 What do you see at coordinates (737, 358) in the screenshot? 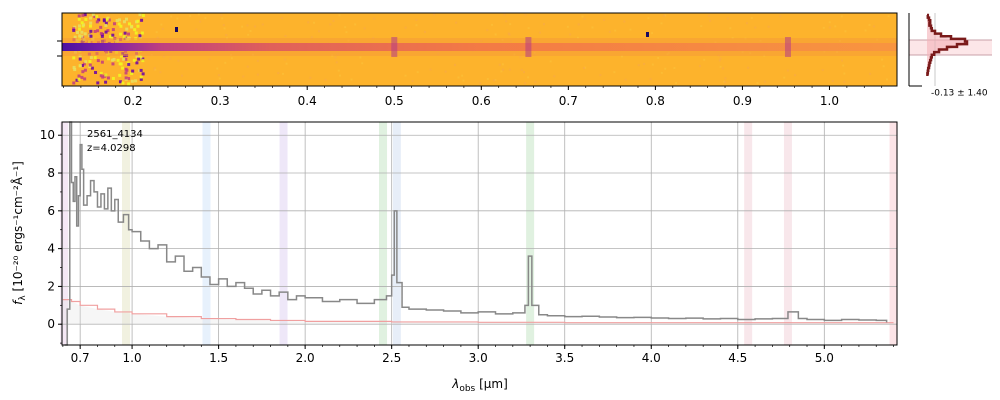
I see `x-tick-label: 4.5` at bounding box center [737, 358].